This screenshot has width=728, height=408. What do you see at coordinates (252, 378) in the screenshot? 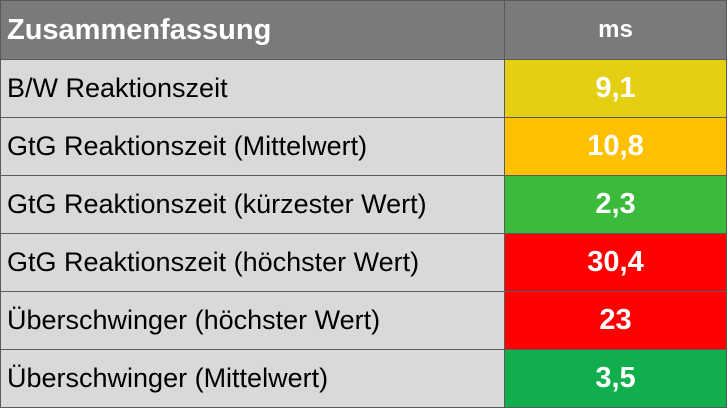
I see `row-label: Überschwinger (Mittelwert)` at bounding box center [252, 378].